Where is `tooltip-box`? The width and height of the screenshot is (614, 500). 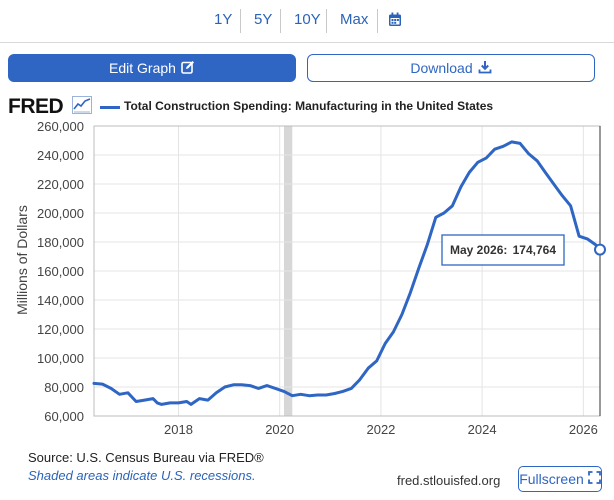
tooltip-box is located at coordinates (503, 250).